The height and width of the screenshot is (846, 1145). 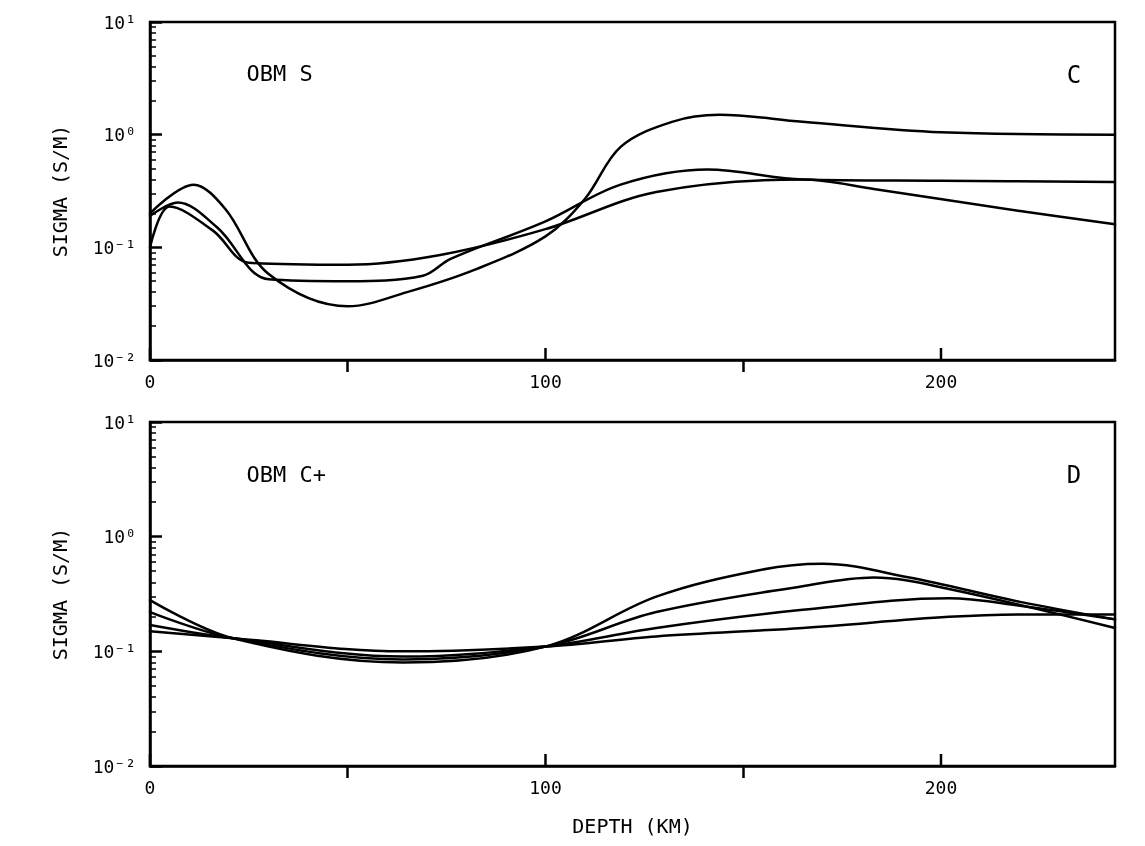 What do you see at coordinates (632, 826) in the screenshot?
I see `x-axis-title: DEPTH (KM)` at bounding box center [632, 826].